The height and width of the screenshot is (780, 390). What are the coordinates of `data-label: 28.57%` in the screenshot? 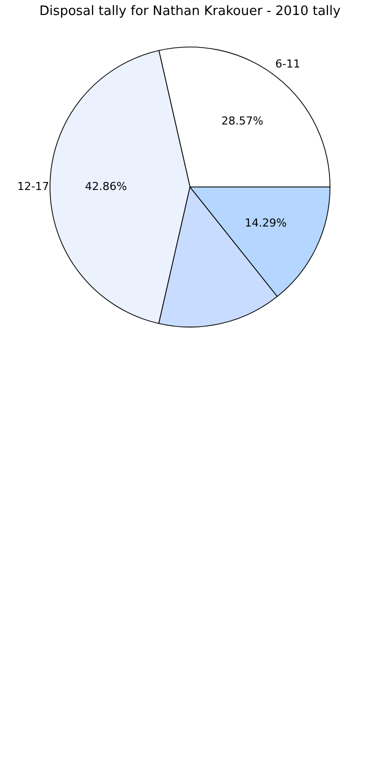 It's located at (242, 121).